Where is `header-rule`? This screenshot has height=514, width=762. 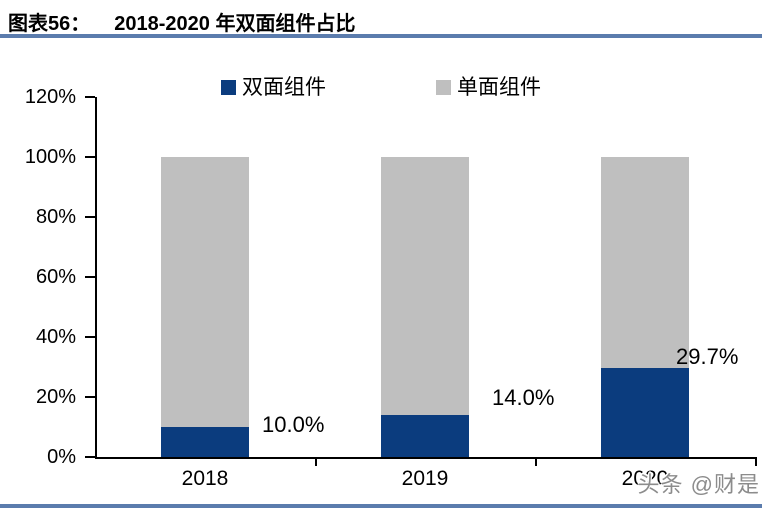
header-rule is located at coordinates (381, 36).